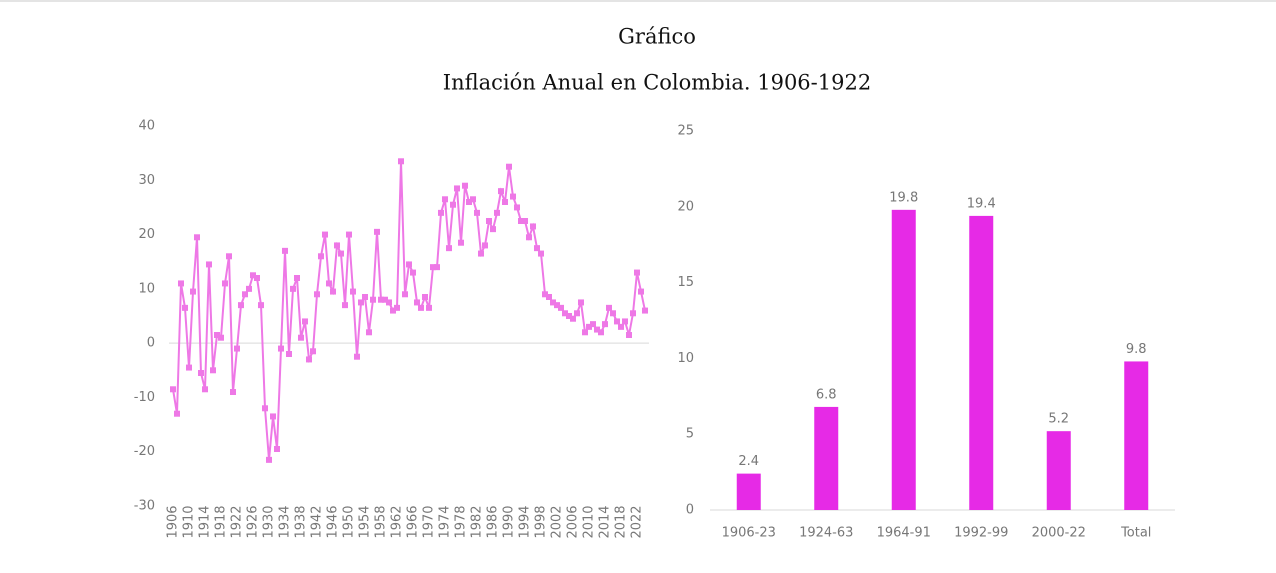  What do you see at coordinates (981, 533) in the screenshot?
I see `x-tick-label: 1992-99` at bounding box center [981, 533].